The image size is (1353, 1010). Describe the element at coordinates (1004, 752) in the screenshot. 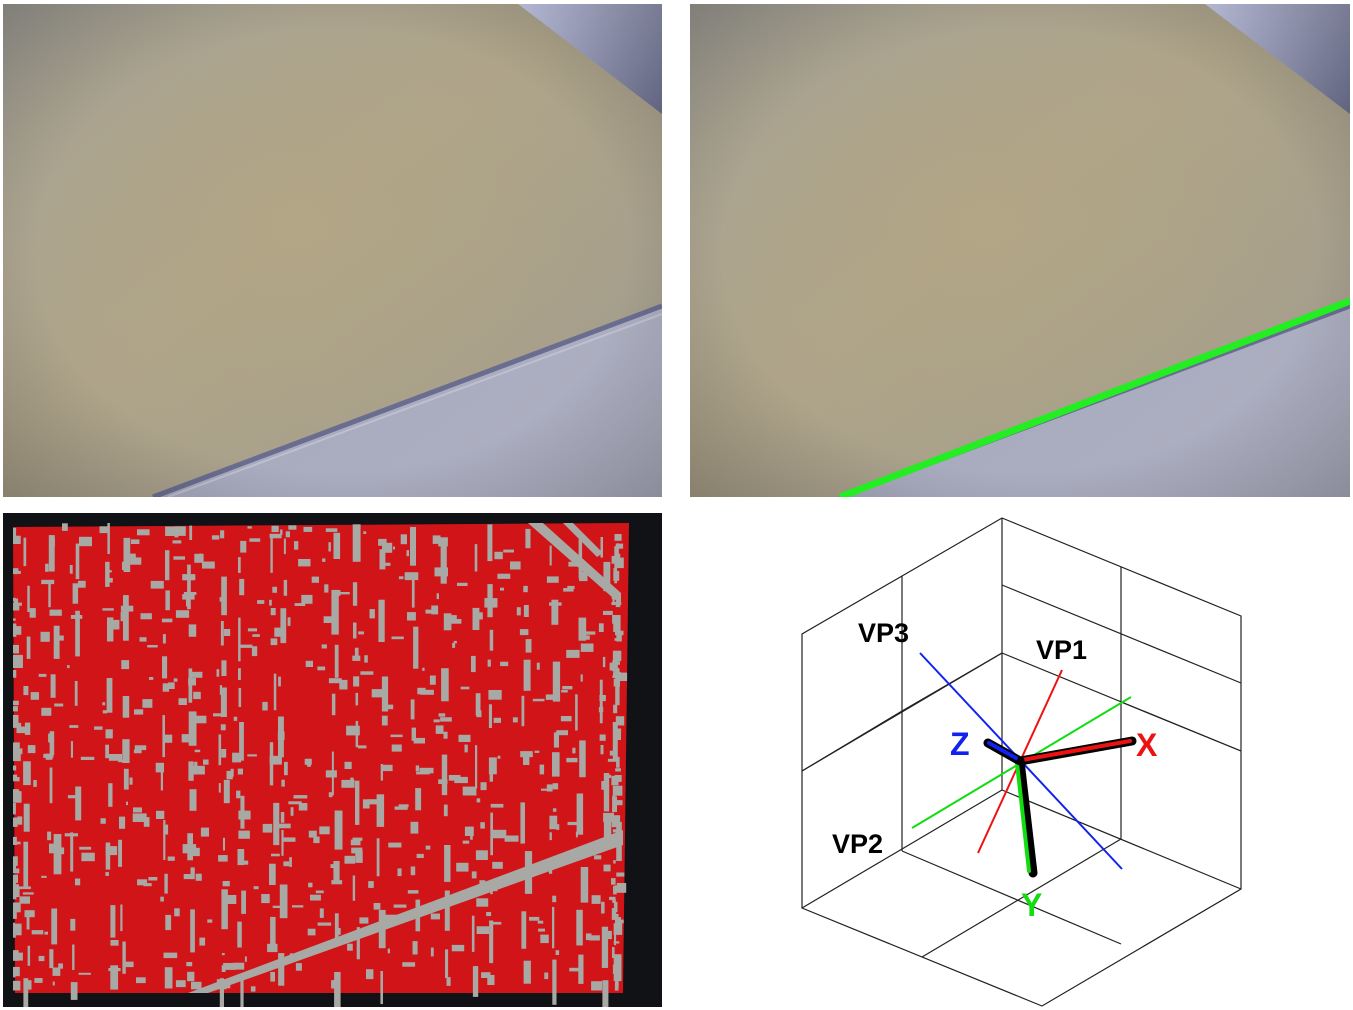

I see `axis-z` at that location.